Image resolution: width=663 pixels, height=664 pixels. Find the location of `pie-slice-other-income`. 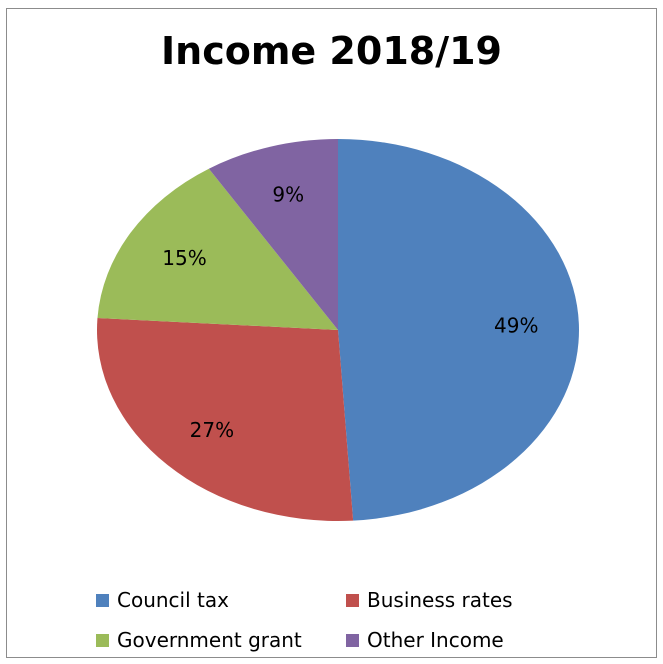

pie-slice-other-income is located at coordinates (273, 234).